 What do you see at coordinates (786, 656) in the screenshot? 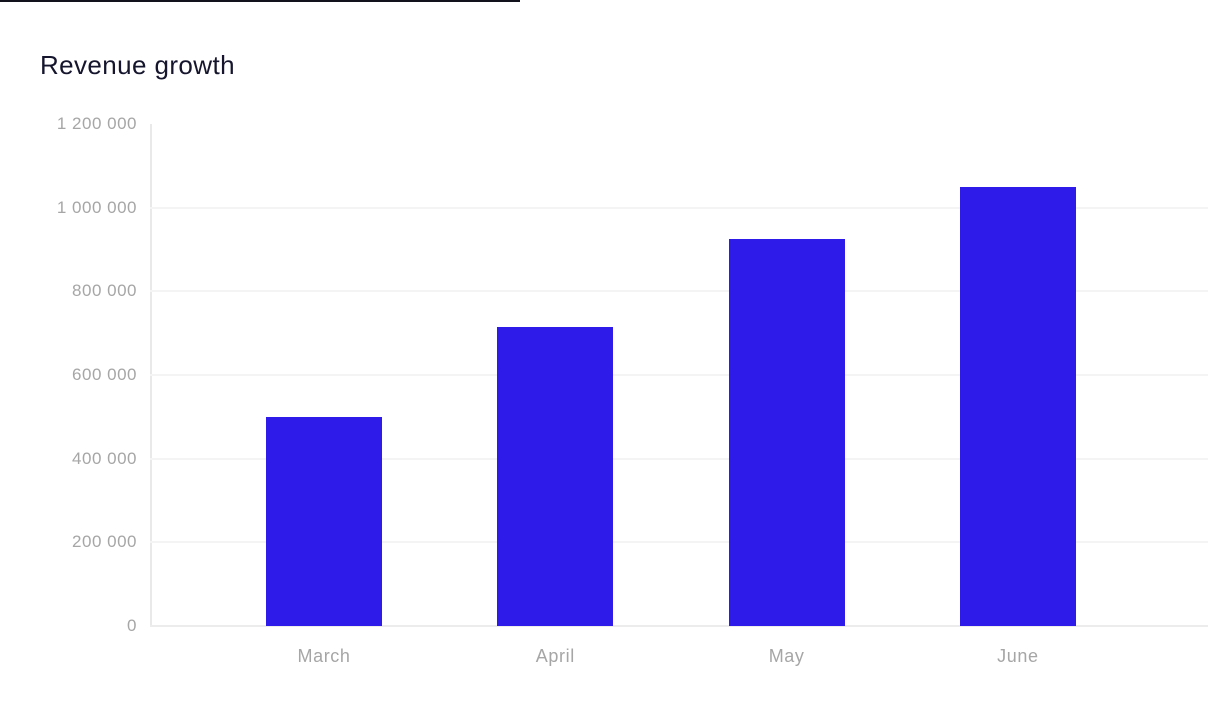
I see `x-axis-label-may: May` at bounding box center [786, 656].